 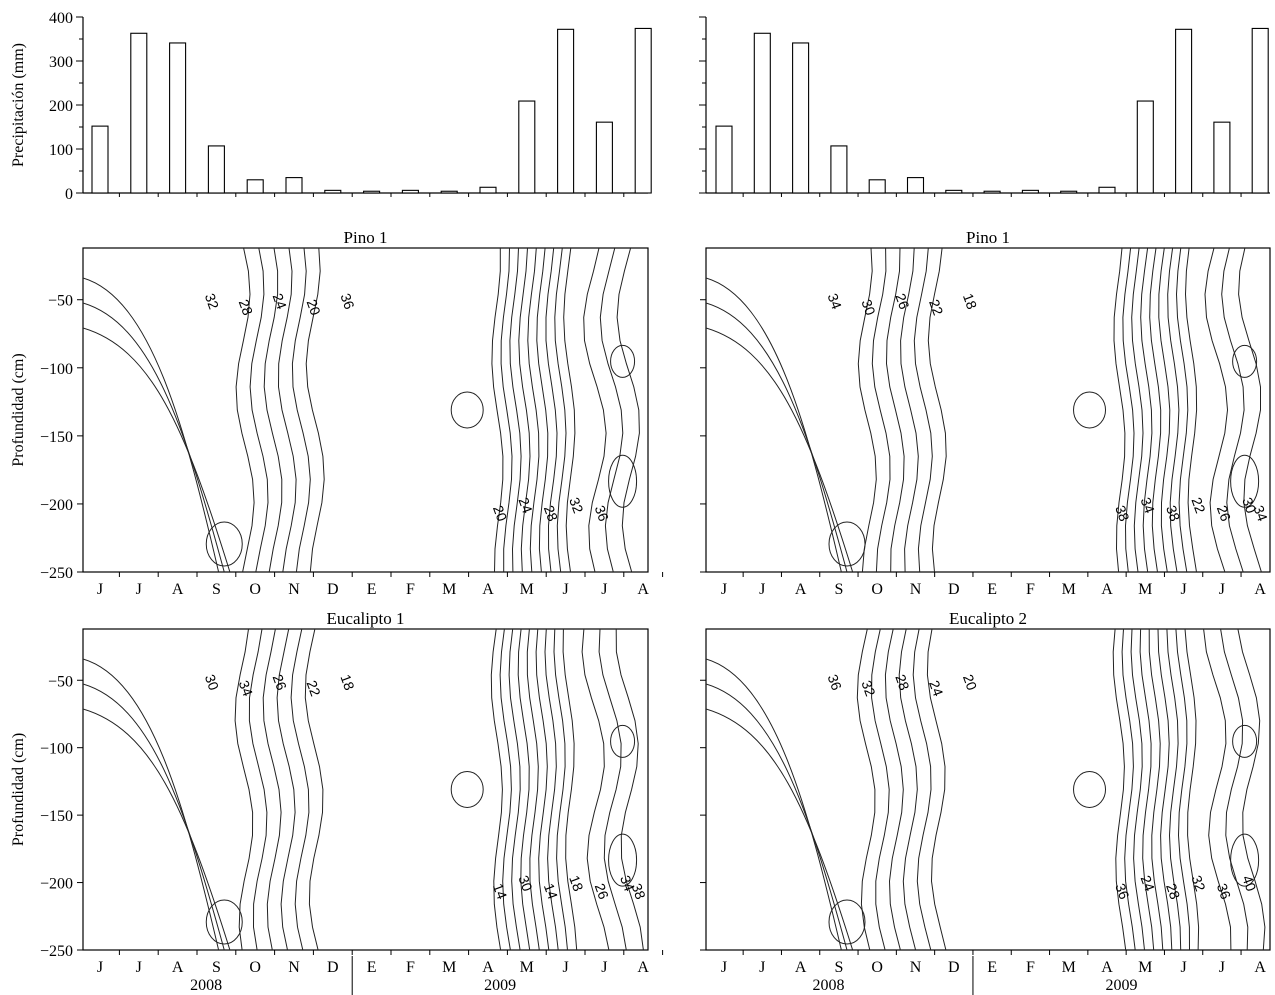 What do you see at coordinates (18, 789) in the screenshot?
I see `y-axis-title: Profundidad (cm)` at bounding box center [18, 789].